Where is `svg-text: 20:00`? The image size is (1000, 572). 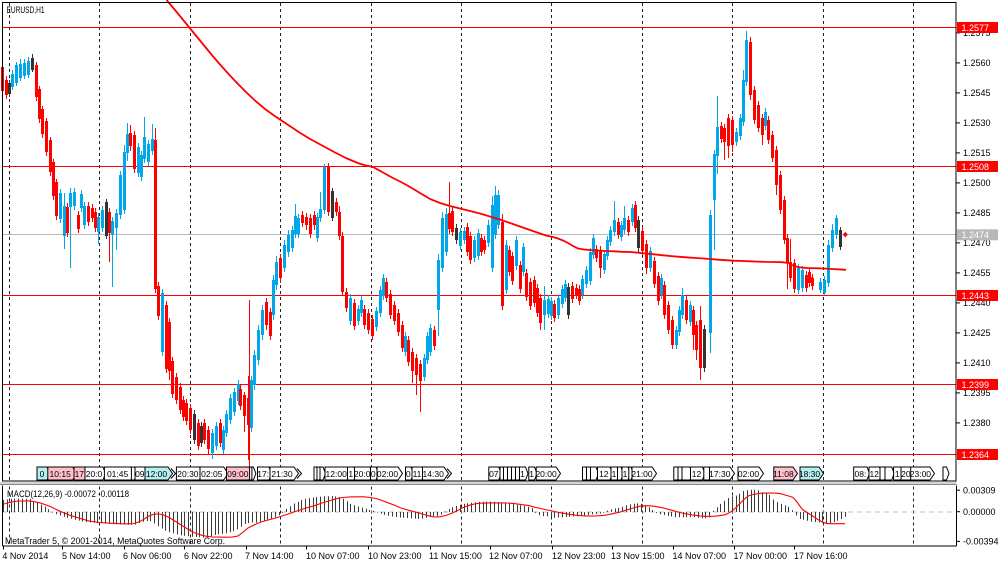
svg-text: 20:00 is located at coordinates (546, 474).